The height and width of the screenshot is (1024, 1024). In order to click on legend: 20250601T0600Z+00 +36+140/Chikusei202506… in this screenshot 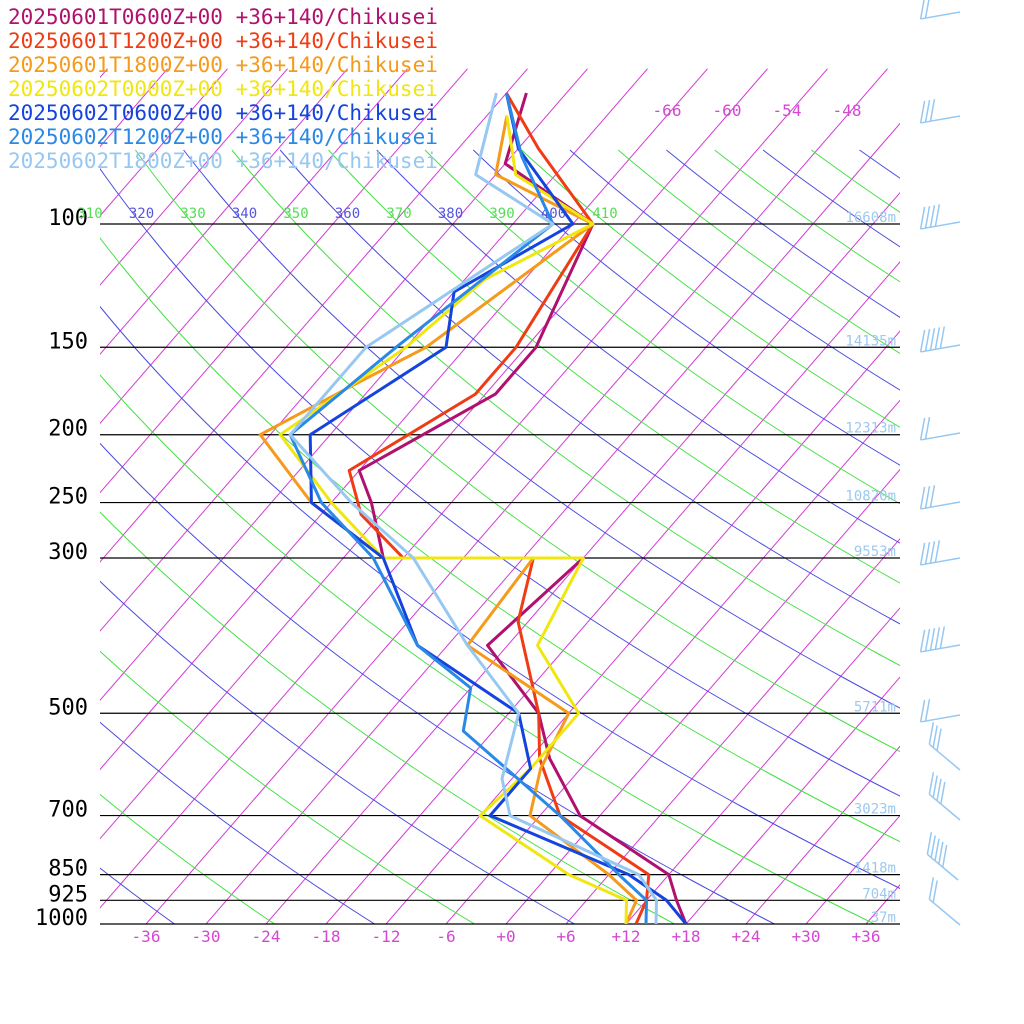, I will do `click(223, 89)`.